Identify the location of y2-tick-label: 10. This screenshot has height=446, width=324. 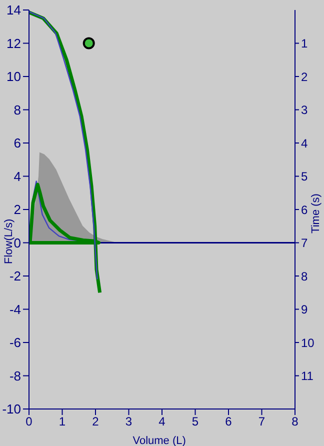
(308, 343).